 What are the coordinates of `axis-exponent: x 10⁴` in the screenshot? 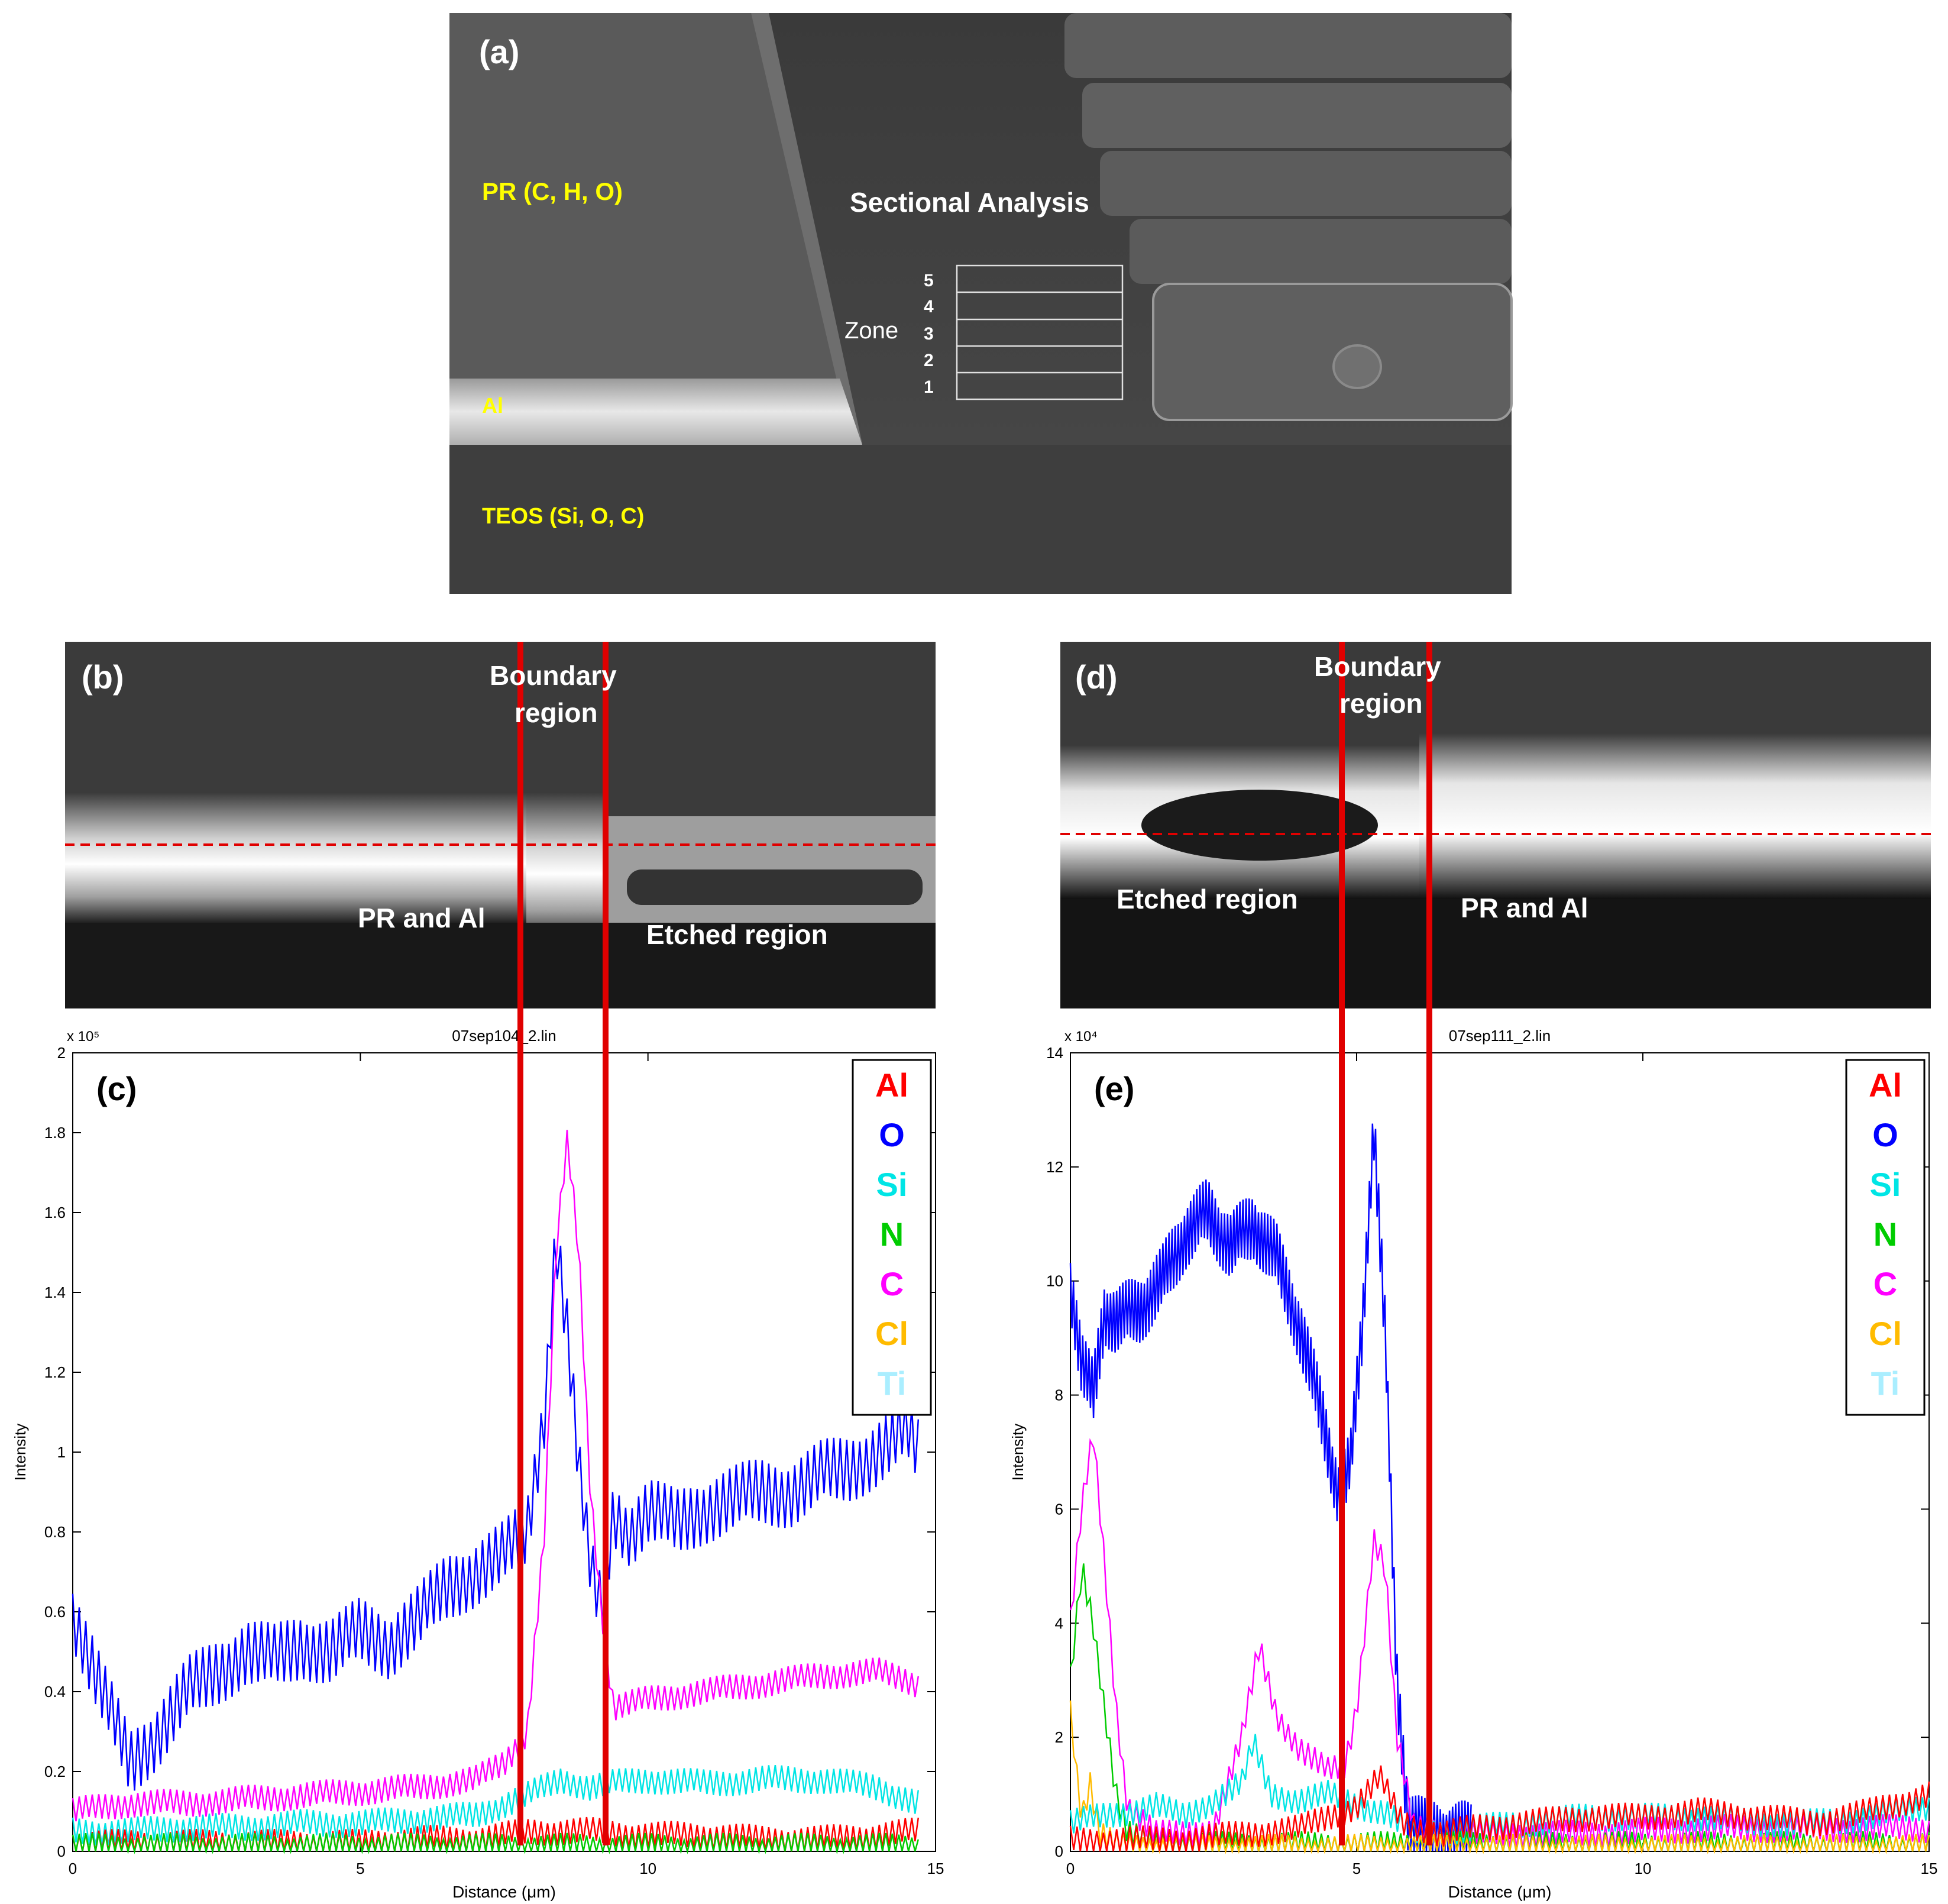 It's located at (1081, 1037).